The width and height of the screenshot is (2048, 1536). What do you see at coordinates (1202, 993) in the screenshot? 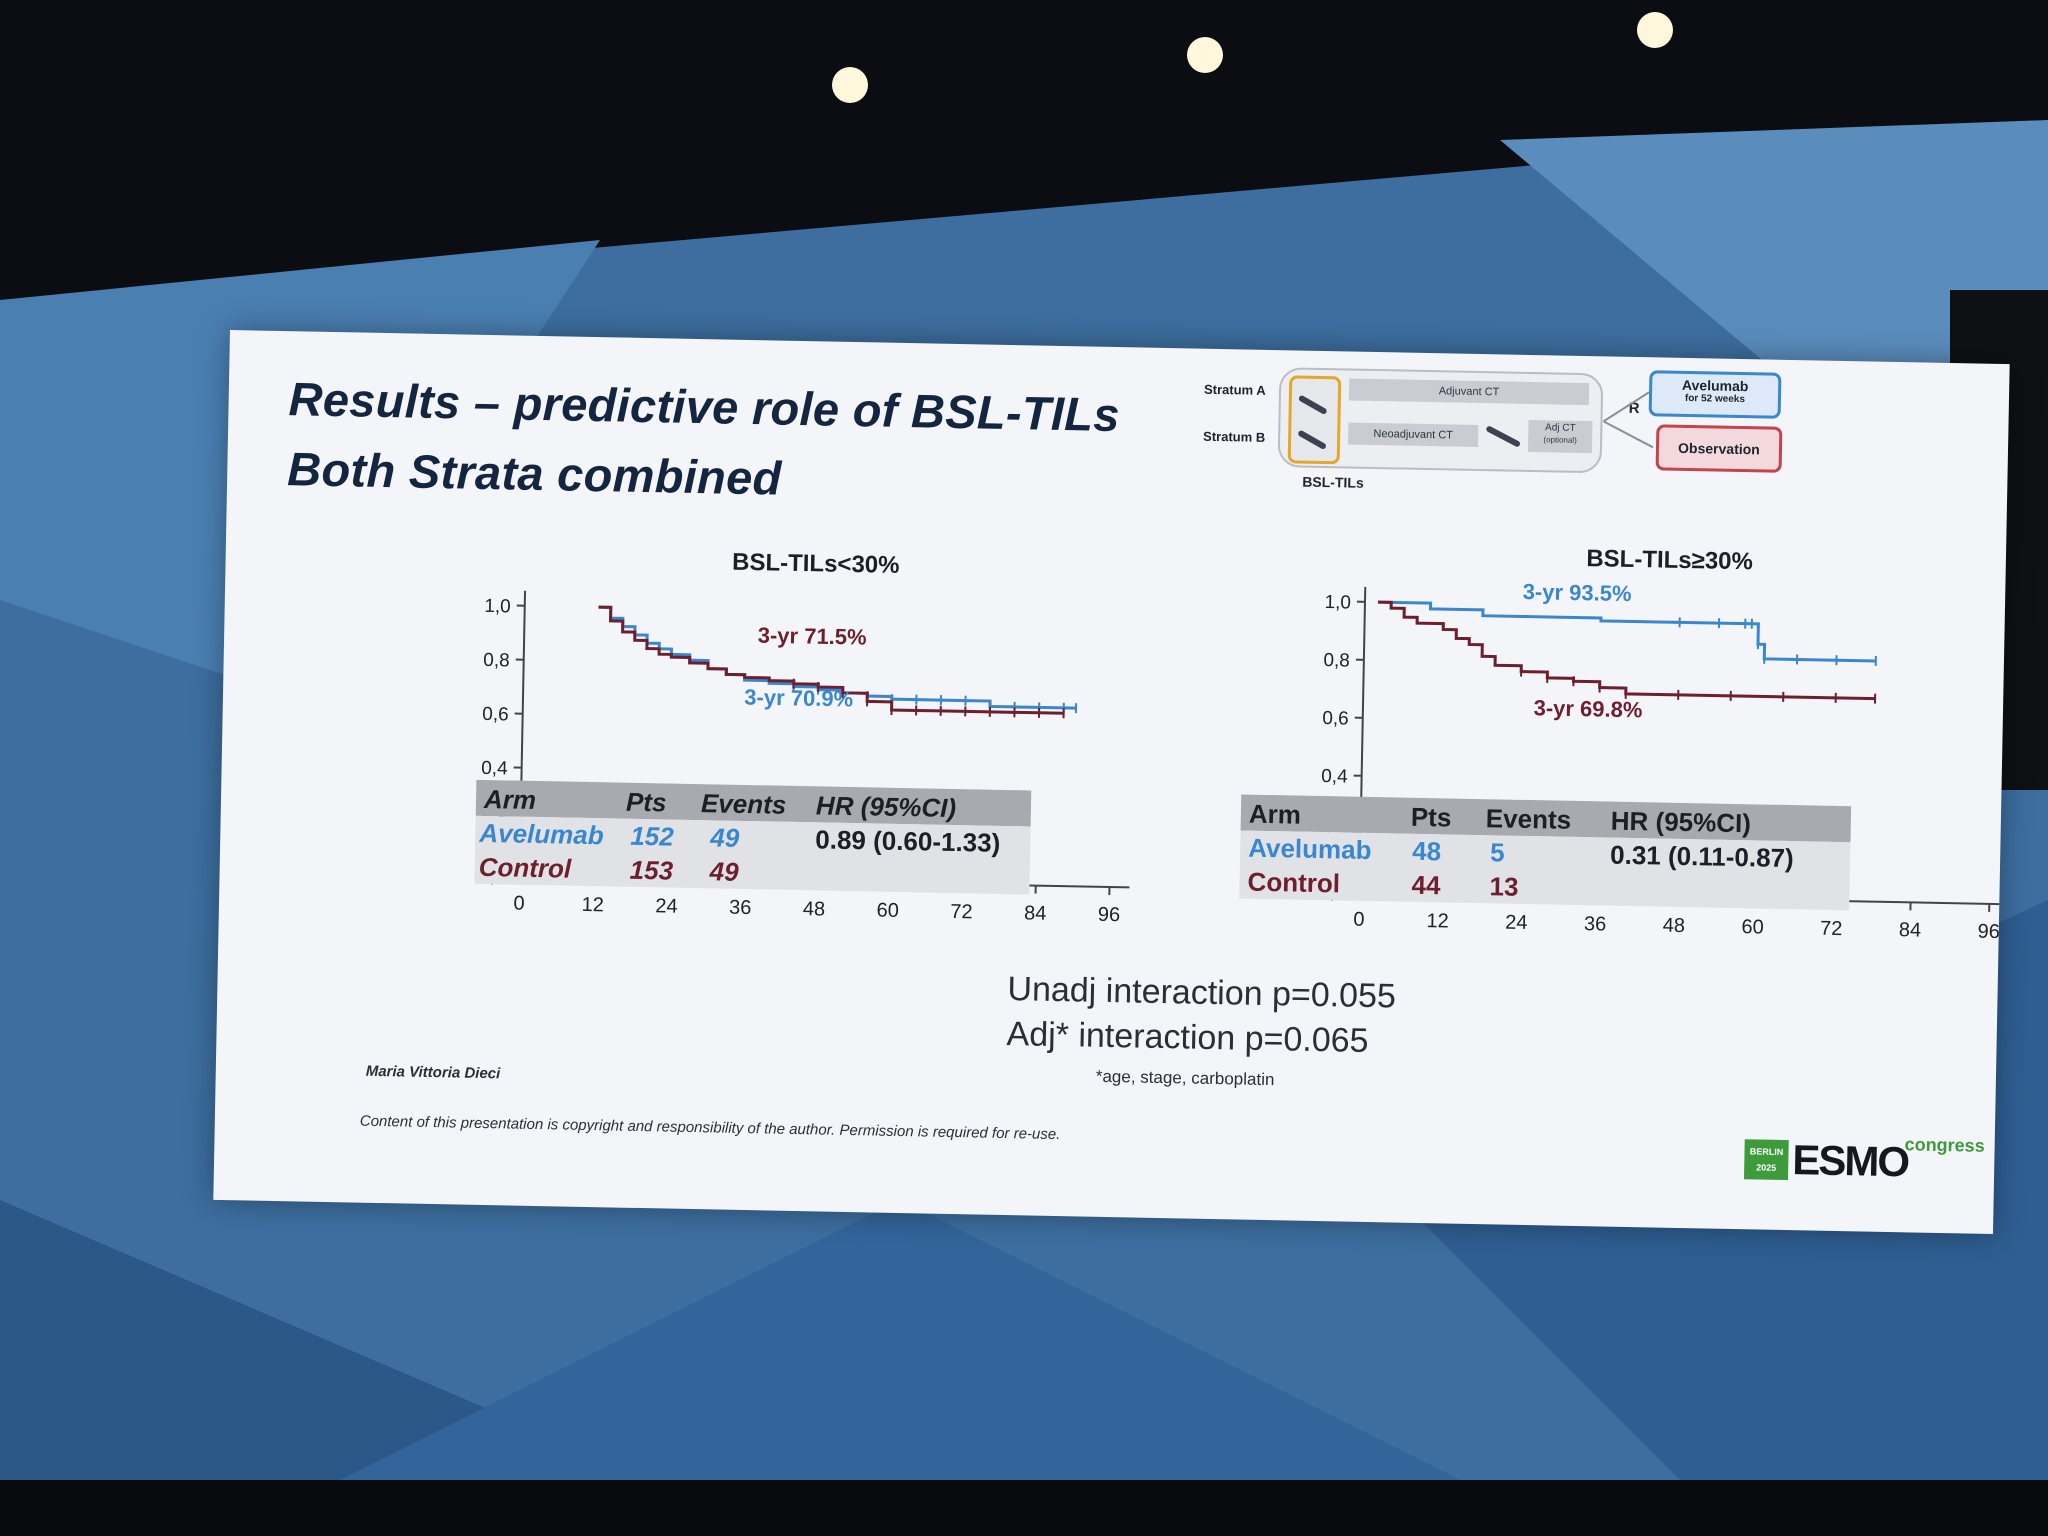
I see `interaction-unadj: Unadj interaction p=0.055` at bounding box center [1202, 993].